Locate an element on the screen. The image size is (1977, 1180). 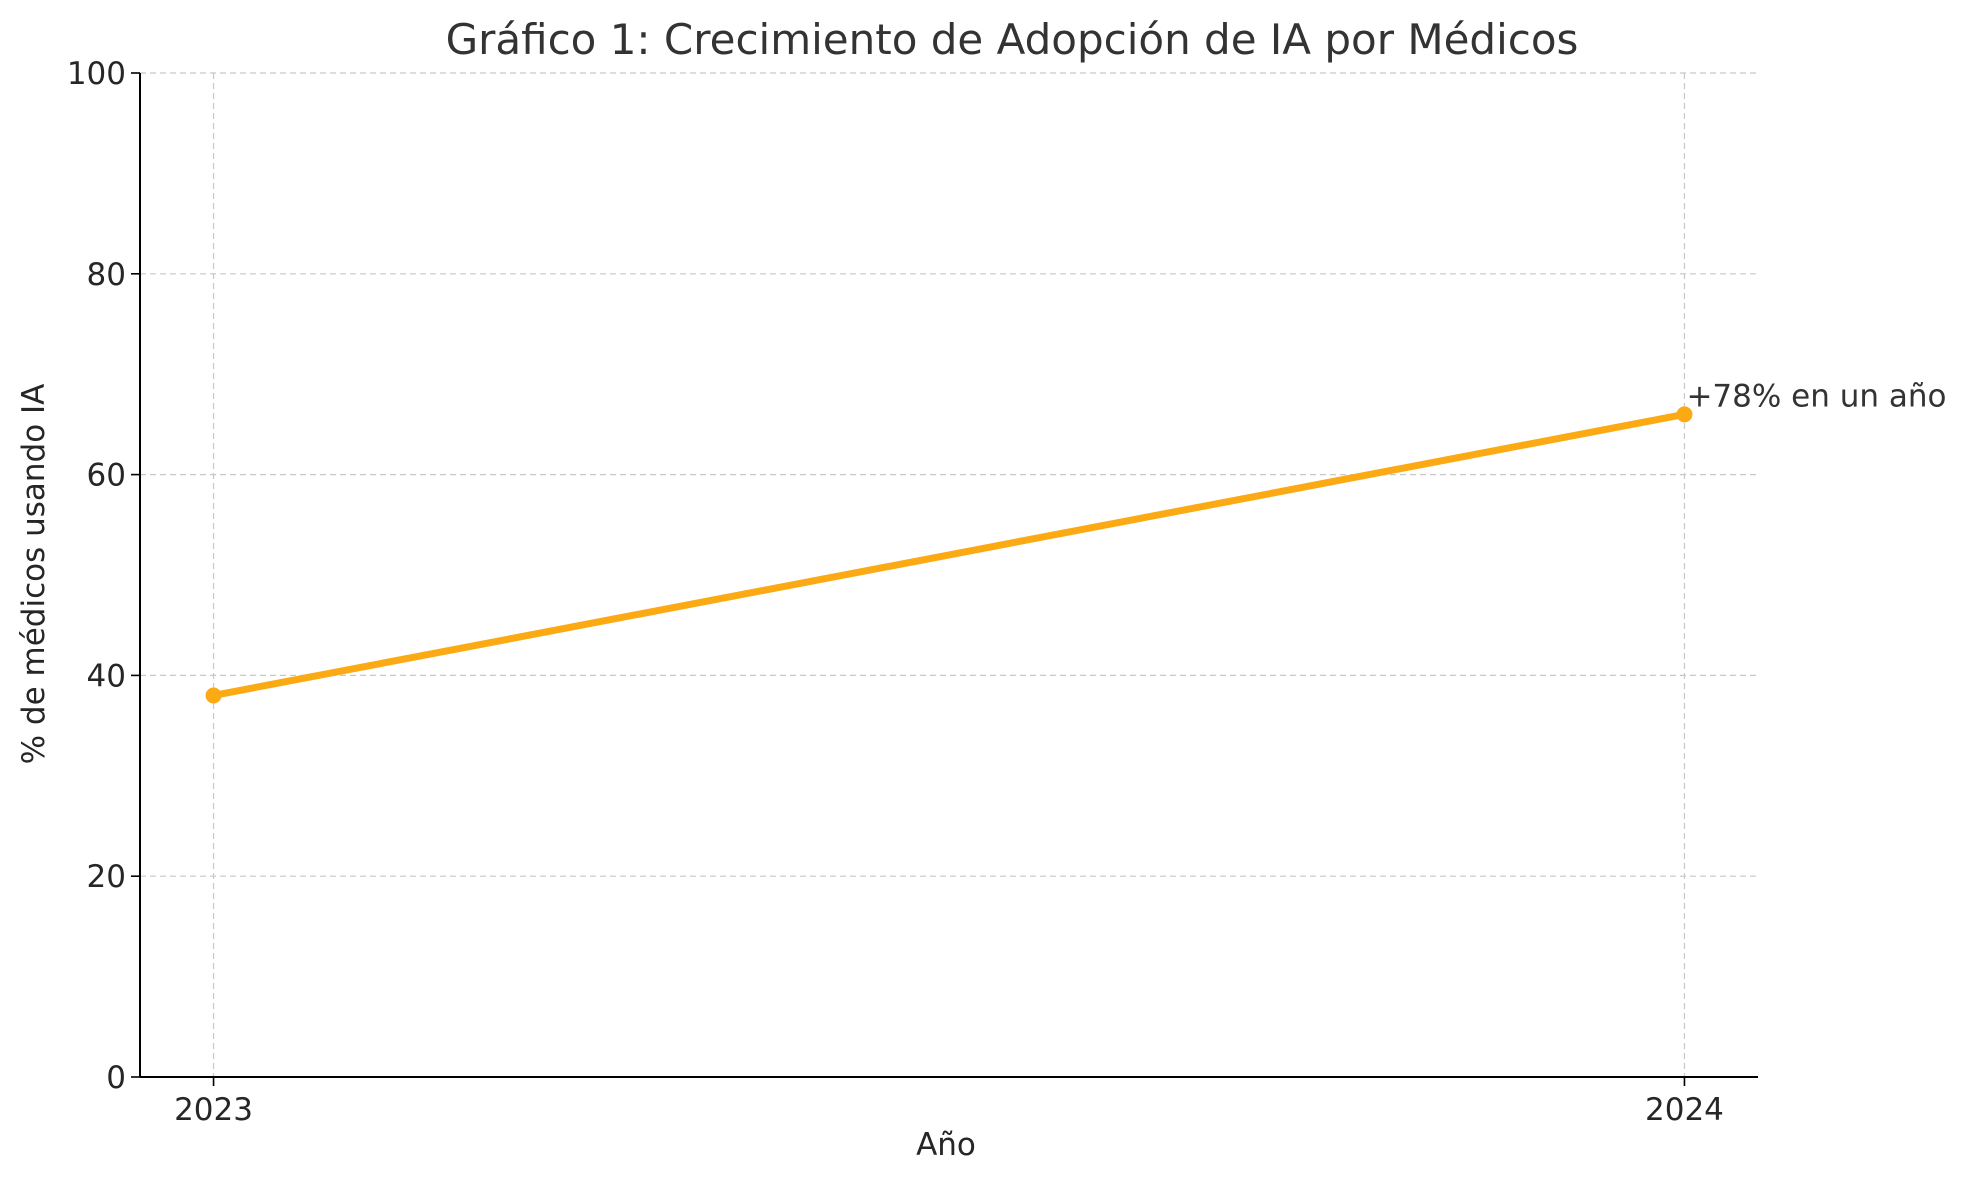
annotation-label: +78% en un año is located at coordinates (1816, 396).